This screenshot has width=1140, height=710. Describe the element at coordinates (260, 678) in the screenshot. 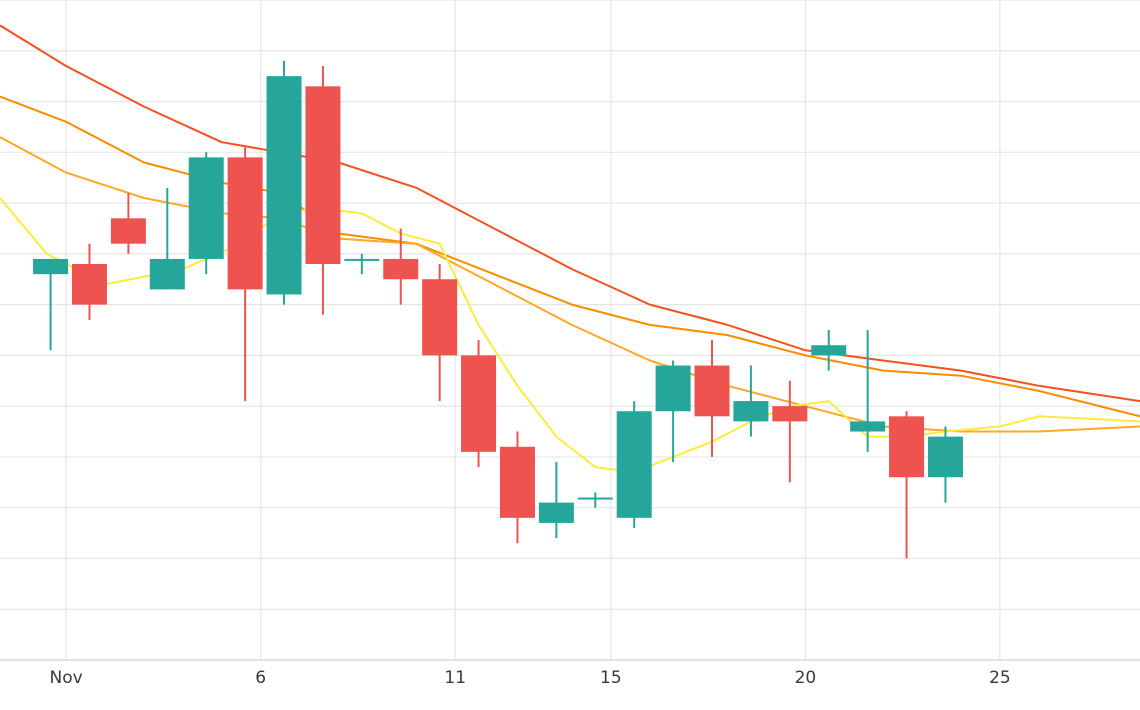

I see `x-tick-label: 6` at that location.